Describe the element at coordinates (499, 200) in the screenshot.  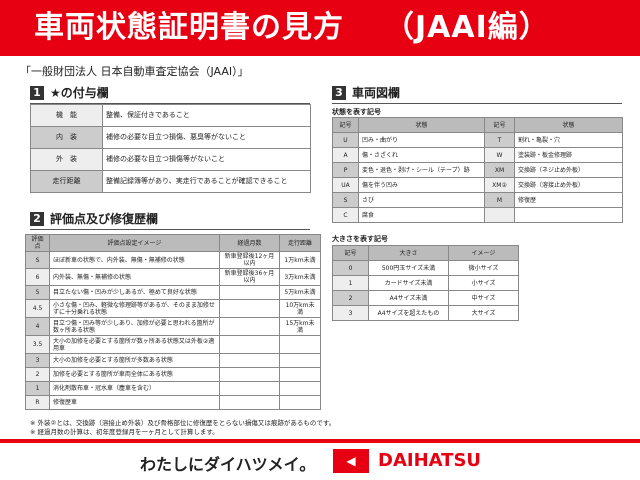
I see `table-cell: M` at that location.